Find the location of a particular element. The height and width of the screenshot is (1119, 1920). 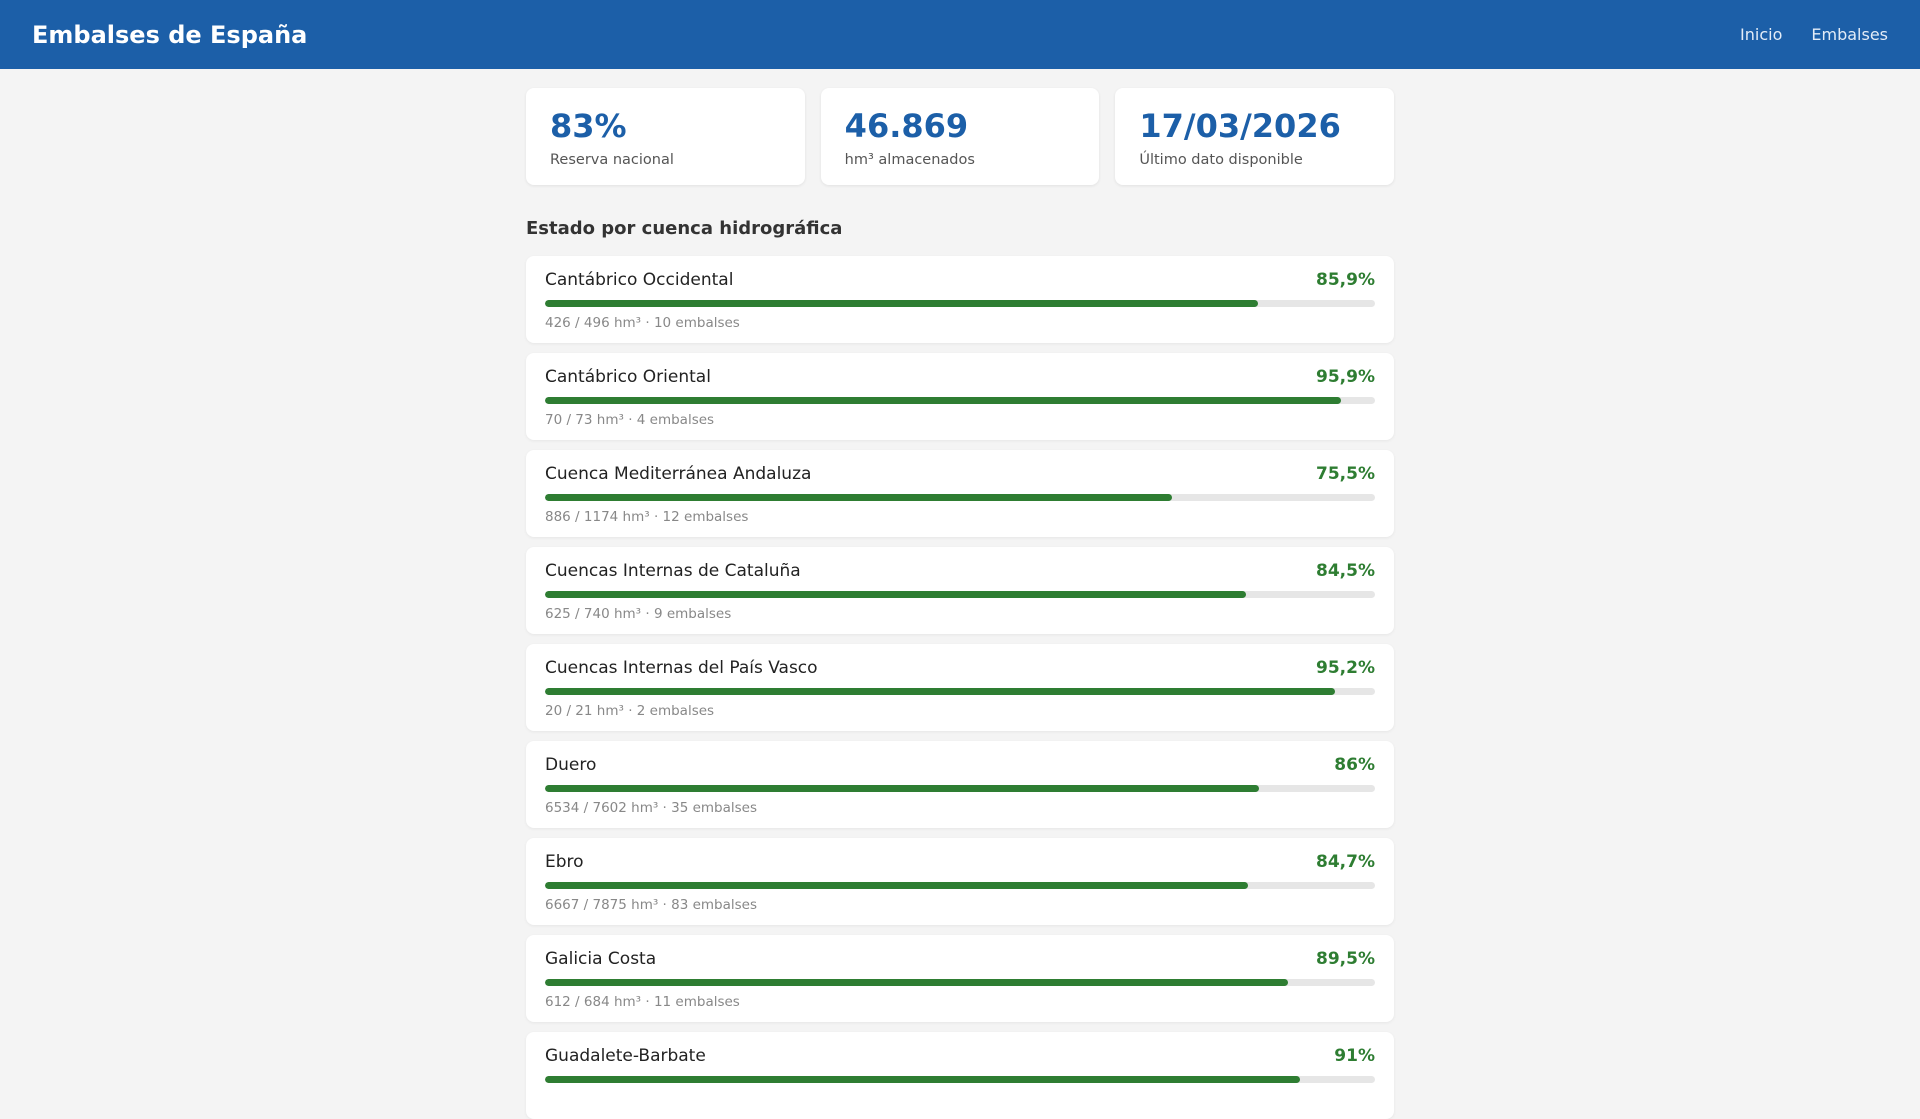

basin-percent: 95,9% is located at coordinates (1345, 377).